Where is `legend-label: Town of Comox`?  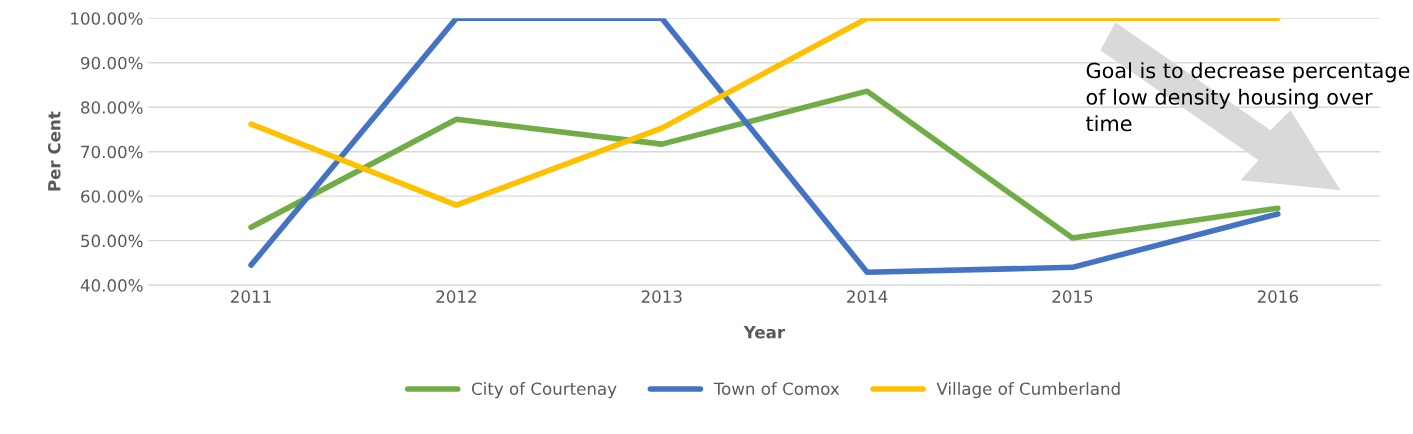 legend-label: Town of Comox is located at coordinates (776, 389).